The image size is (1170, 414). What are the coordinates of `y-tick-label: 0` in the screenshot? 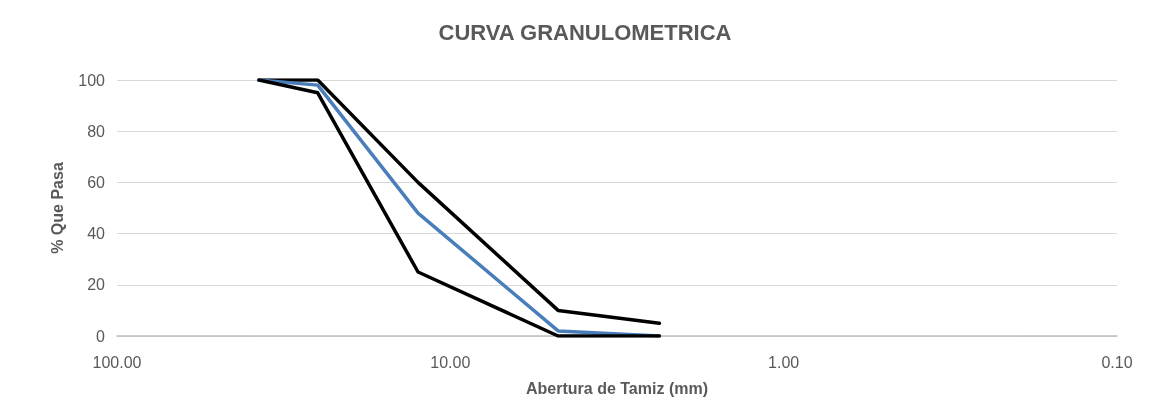 It's located at (101, 336).